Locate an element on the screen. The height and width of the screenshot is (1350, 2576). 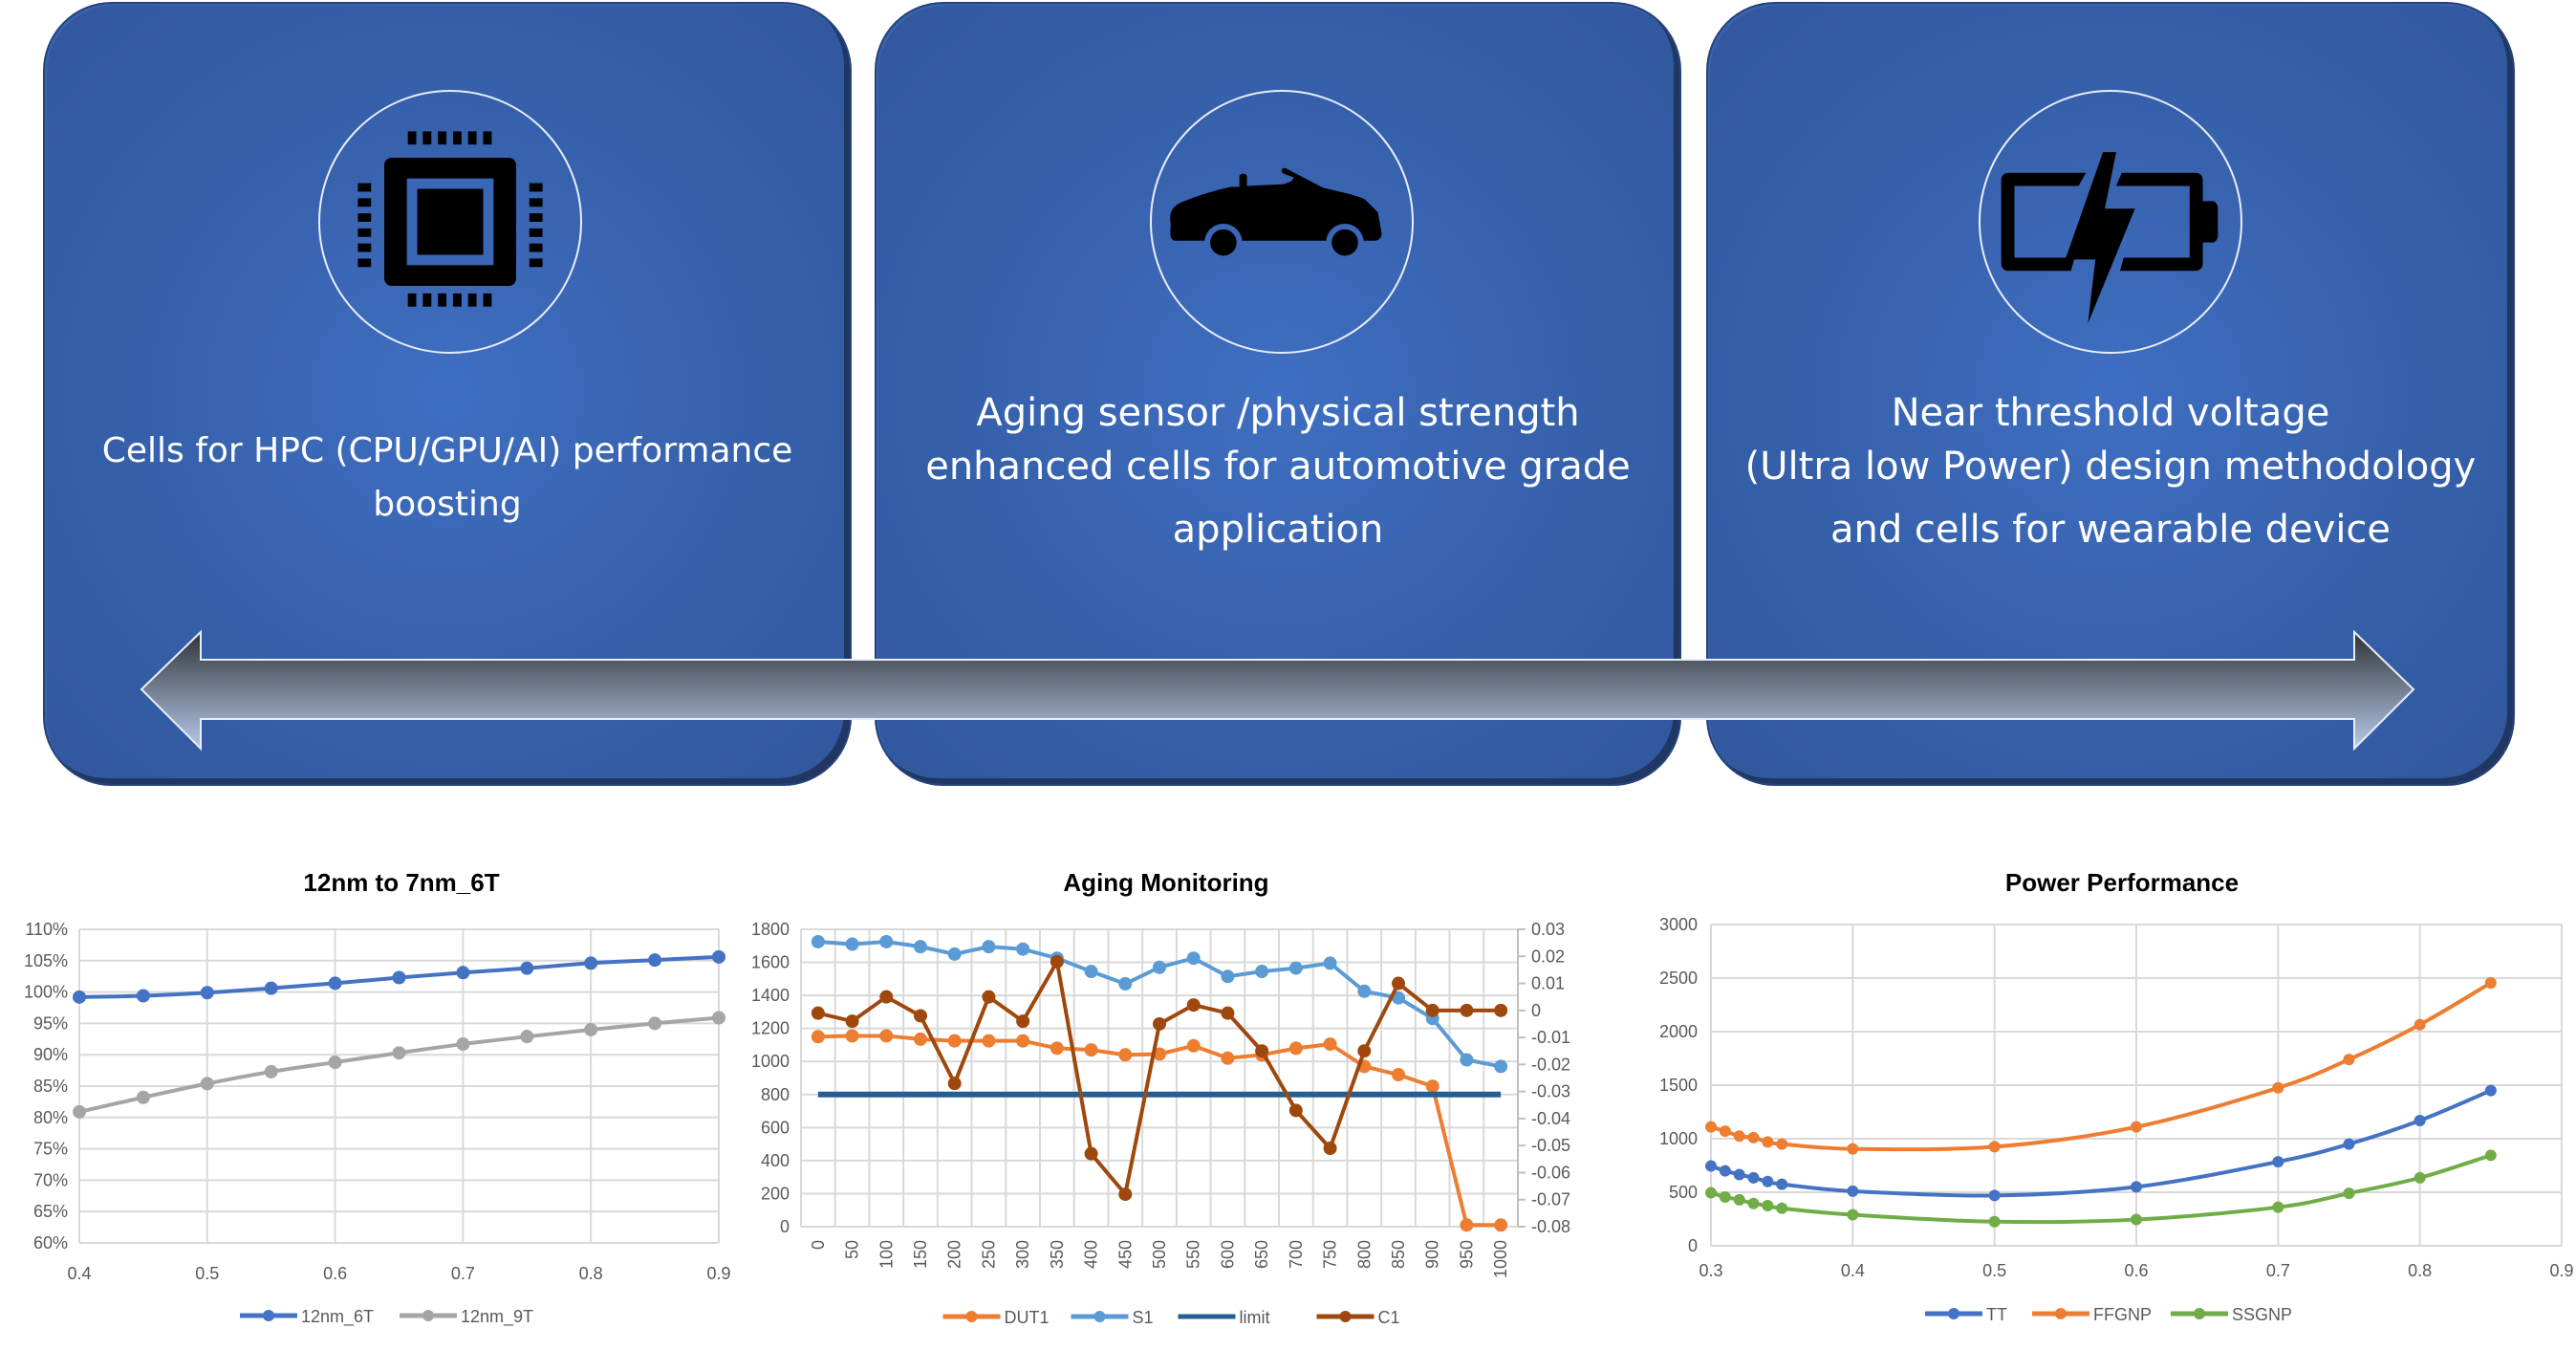
svg-text: 85% is located at coordinates (50, 1086).